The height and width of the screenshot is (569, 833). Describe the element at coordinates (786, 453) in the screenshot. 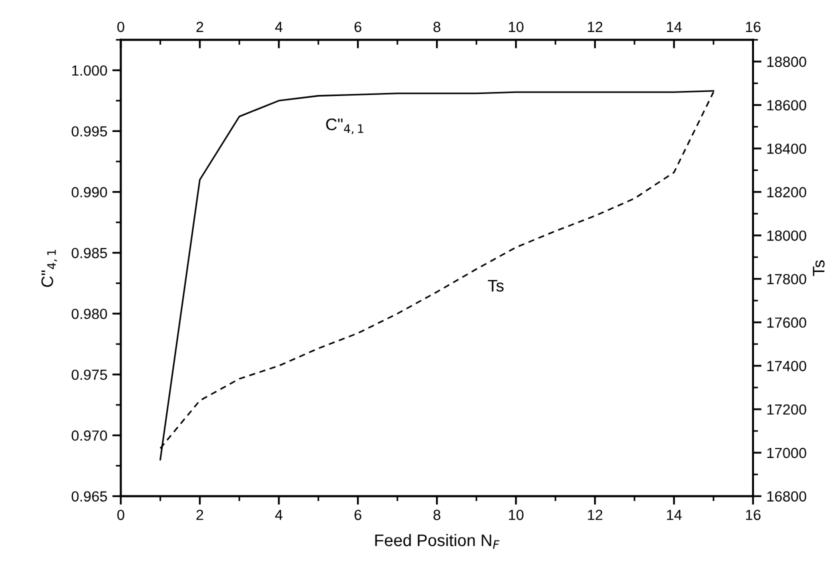

I see `y2-tick-label: 17000` at that location.